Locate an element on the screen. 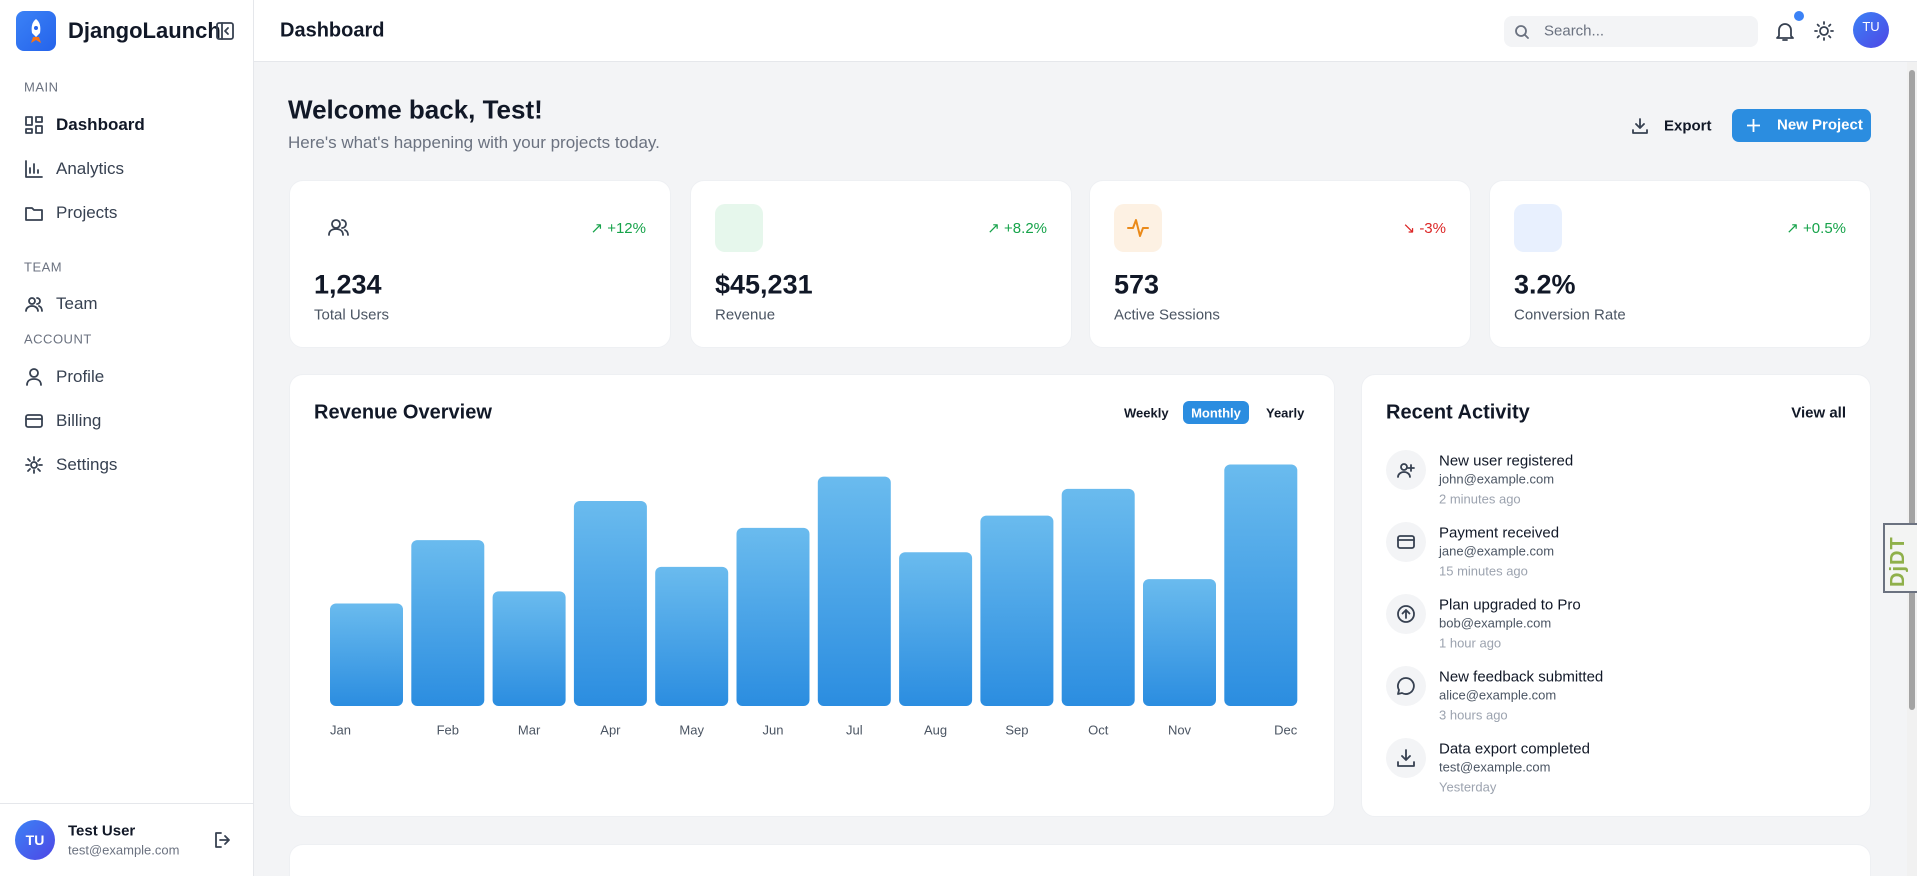 This screenshot has width=1917, height=876. nav-item: Team is located at coordinates (77, 303).